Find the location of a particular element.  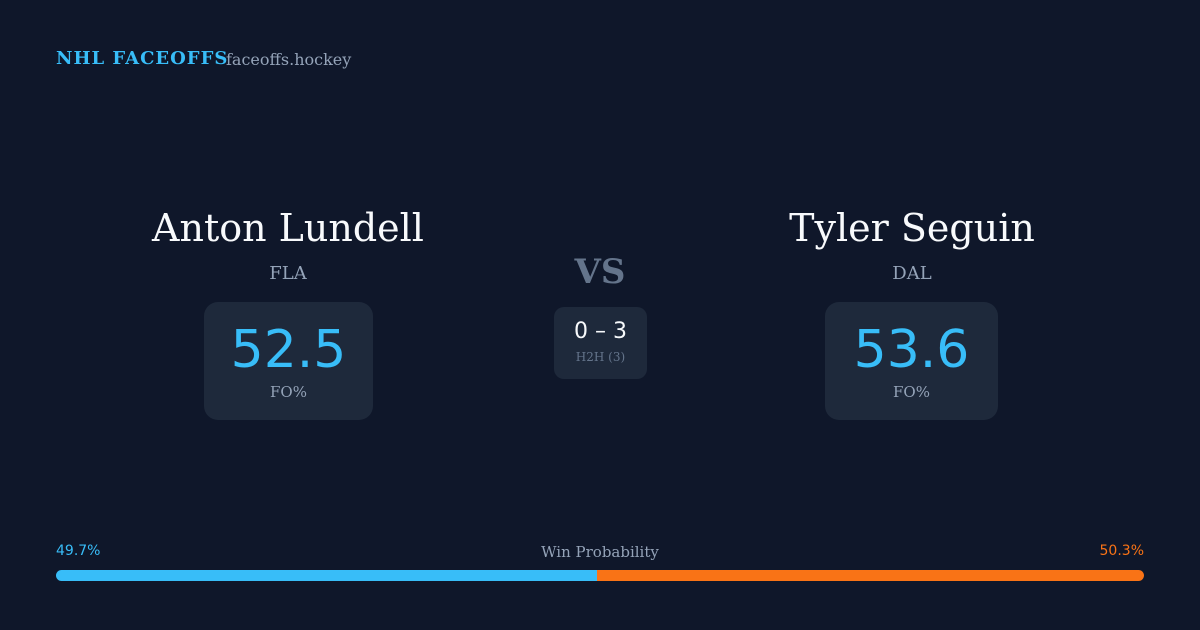

win-prob-title: Win Probability is located at coordinates (600, 552).